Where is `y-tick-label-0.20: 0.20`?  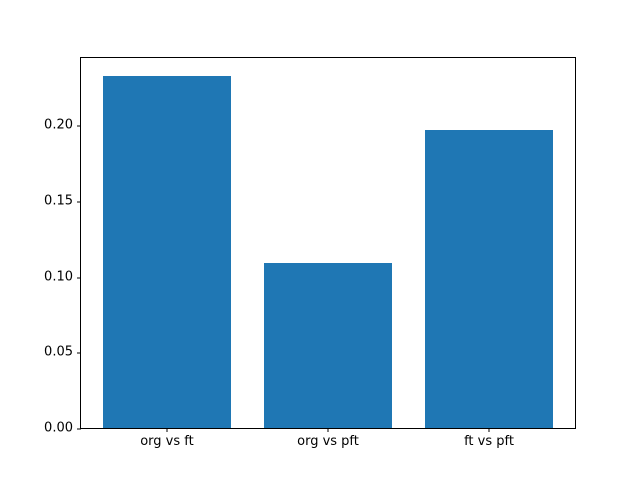 y-tick-label-0.20: 0.20 is located at coordinates (58, 125).